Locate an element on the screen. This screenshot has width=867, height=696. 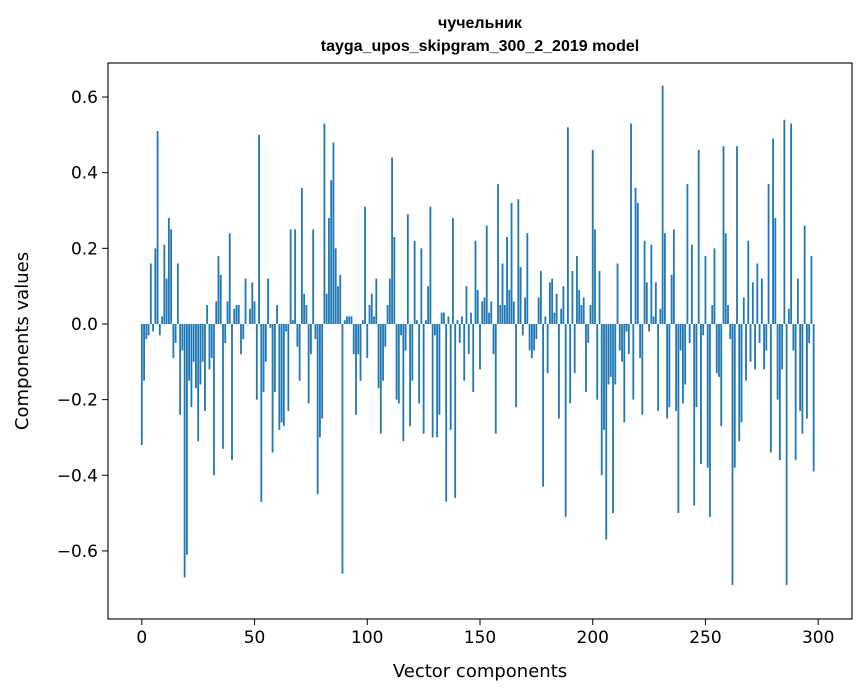
x-tick-label: 50 is located at coordinates (255, 638).